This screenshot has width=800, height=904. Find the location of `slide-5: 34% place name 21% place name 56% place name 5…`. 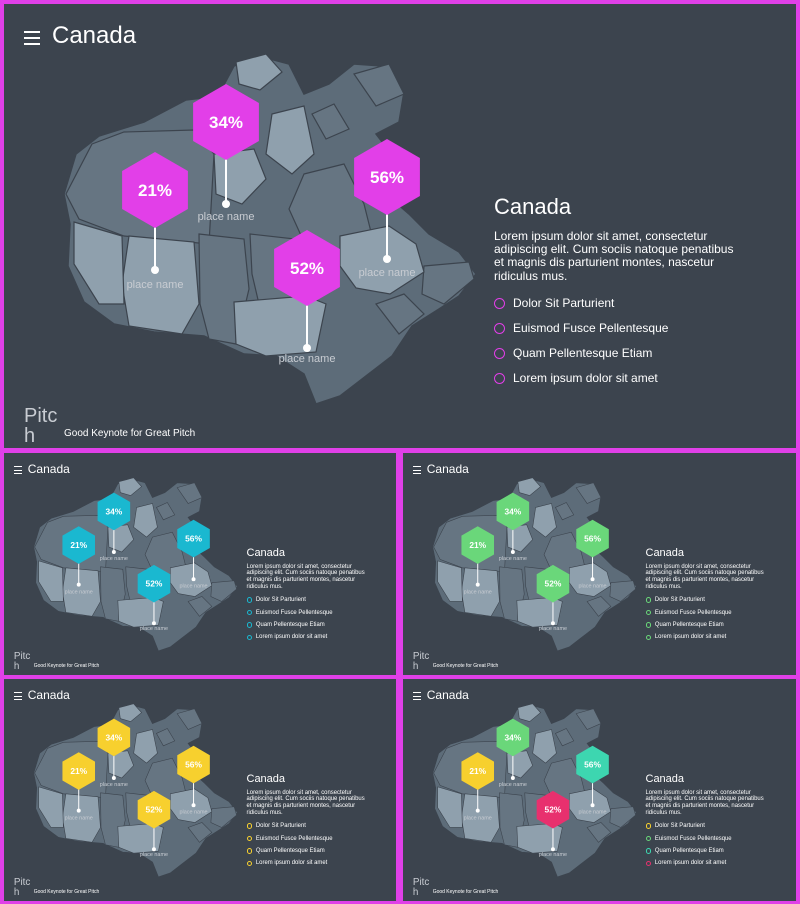

slide-5: 34% place name 21% place name 56% place name 5… is located at coordinates (599, 790).